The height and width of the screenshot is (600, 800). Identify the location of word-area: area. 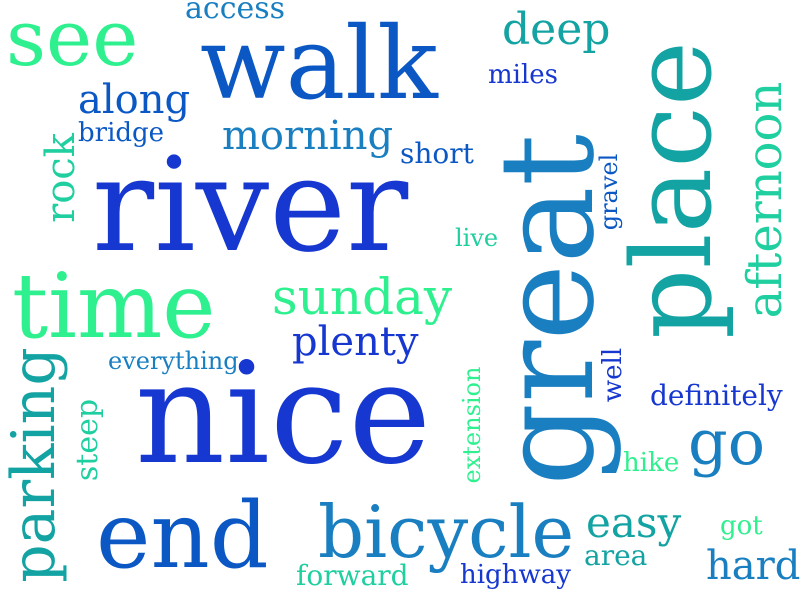
(616, 555).